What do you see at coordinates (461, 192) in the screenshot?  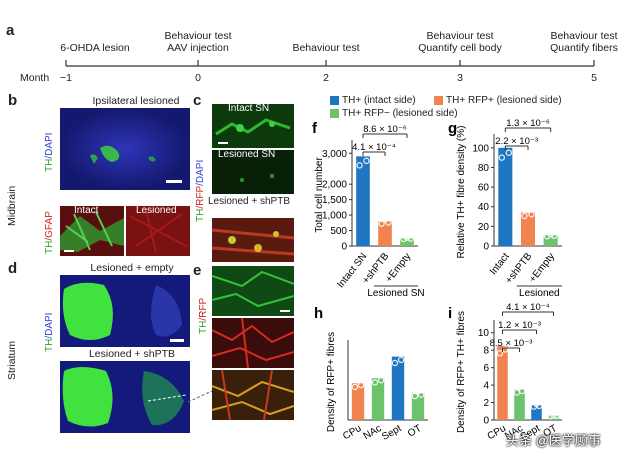 I see `y-axis-label: Relative TH+ fibre density (%)` at bounding box center [461, 192].